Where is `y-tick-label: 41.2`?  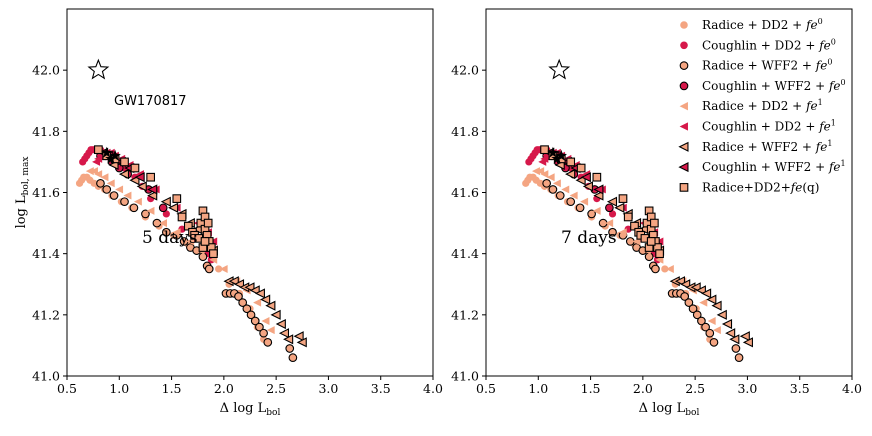
y-tick-label: 41.2 is located at coordinates (465, 314).